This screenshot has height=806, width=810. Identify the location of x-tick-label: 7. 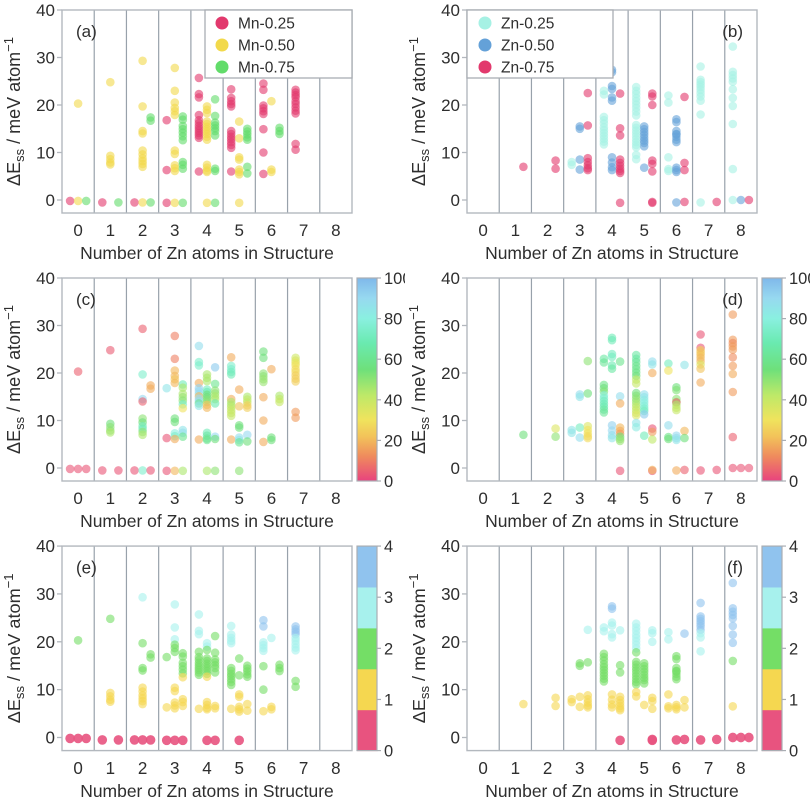
(708, 768).